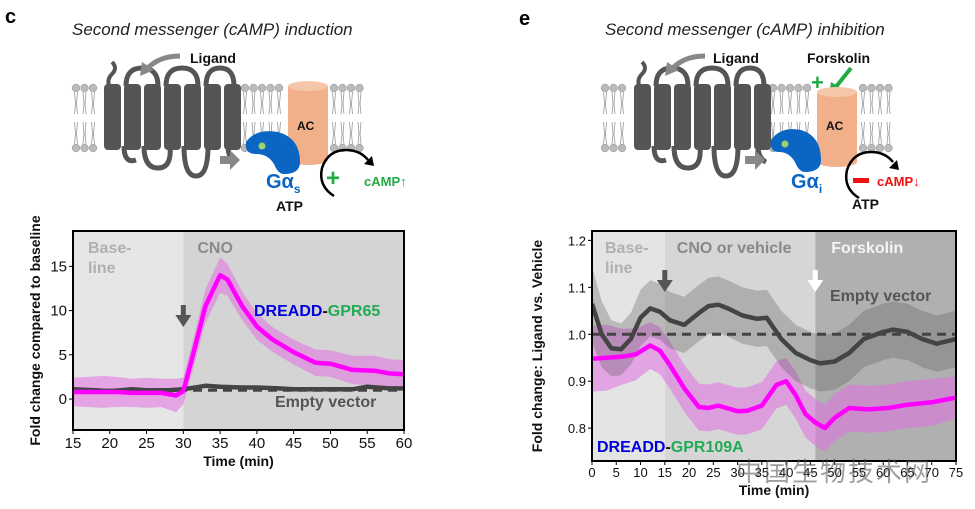 The width and height of the screenshot is (975, 509). Describe the element at coordinates (215, 248) in the screenshot. I see `region-label: CNO` at that location.